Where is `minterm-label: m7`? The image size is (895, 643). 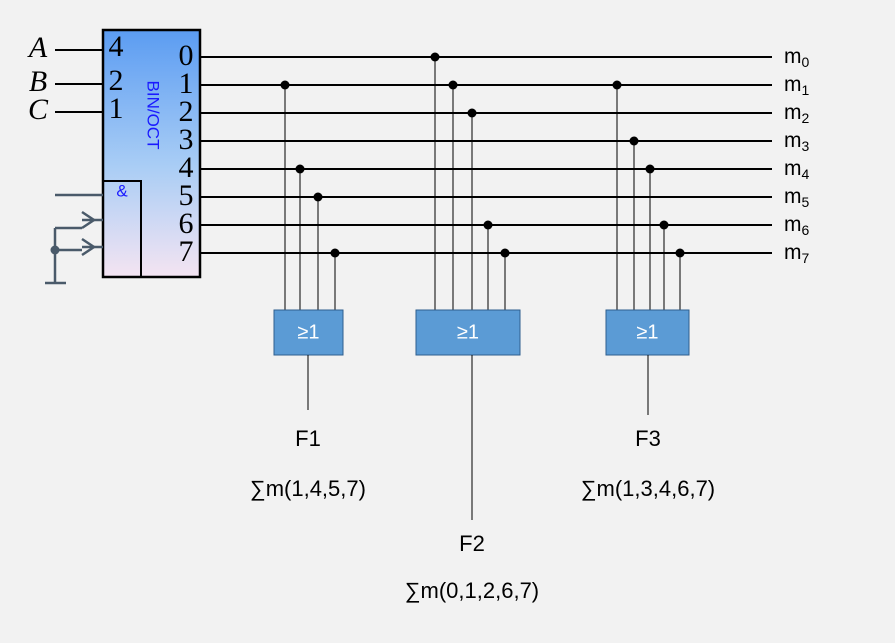 minterm-label: m7 is located at coordinates (797, 253).